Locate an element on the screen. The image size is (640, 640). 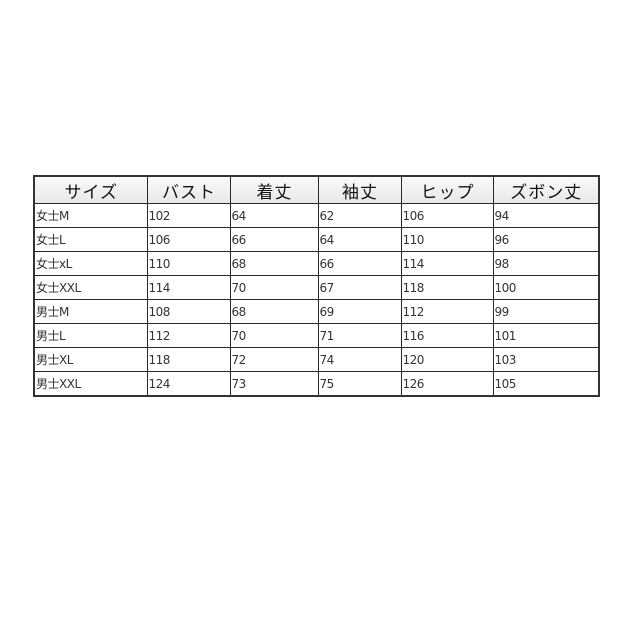
column-header: ズボン丈 is located at coordinates (546, 189).